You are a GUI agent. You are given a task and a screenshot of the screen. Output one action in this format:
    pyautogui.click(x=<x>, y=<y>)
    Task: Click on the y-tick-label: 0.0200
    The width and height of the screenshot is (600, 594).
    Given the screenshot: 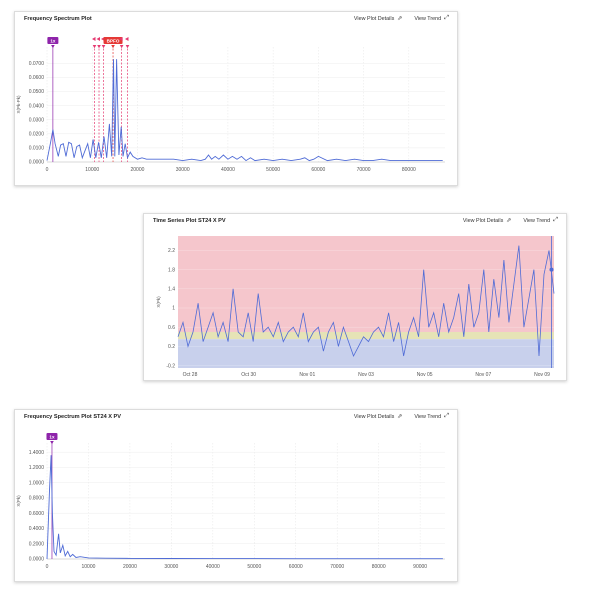 What is the action you would take?
    pyautogui.click(x=37, y=135)
    